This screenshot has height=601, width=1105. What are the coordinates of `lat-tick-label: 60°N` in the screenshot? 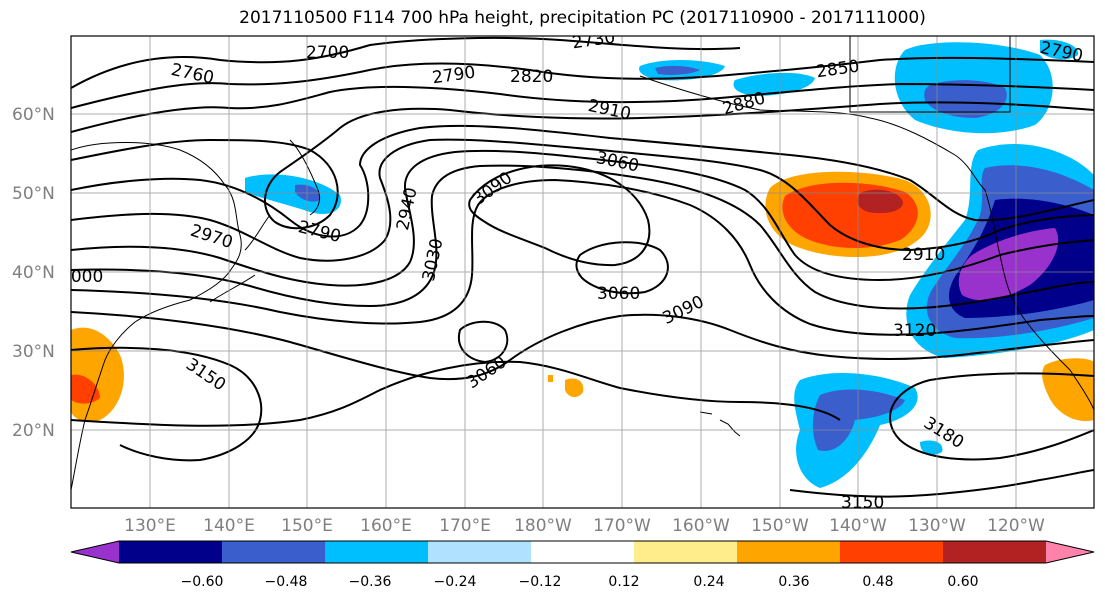 It's located at (33, 115).